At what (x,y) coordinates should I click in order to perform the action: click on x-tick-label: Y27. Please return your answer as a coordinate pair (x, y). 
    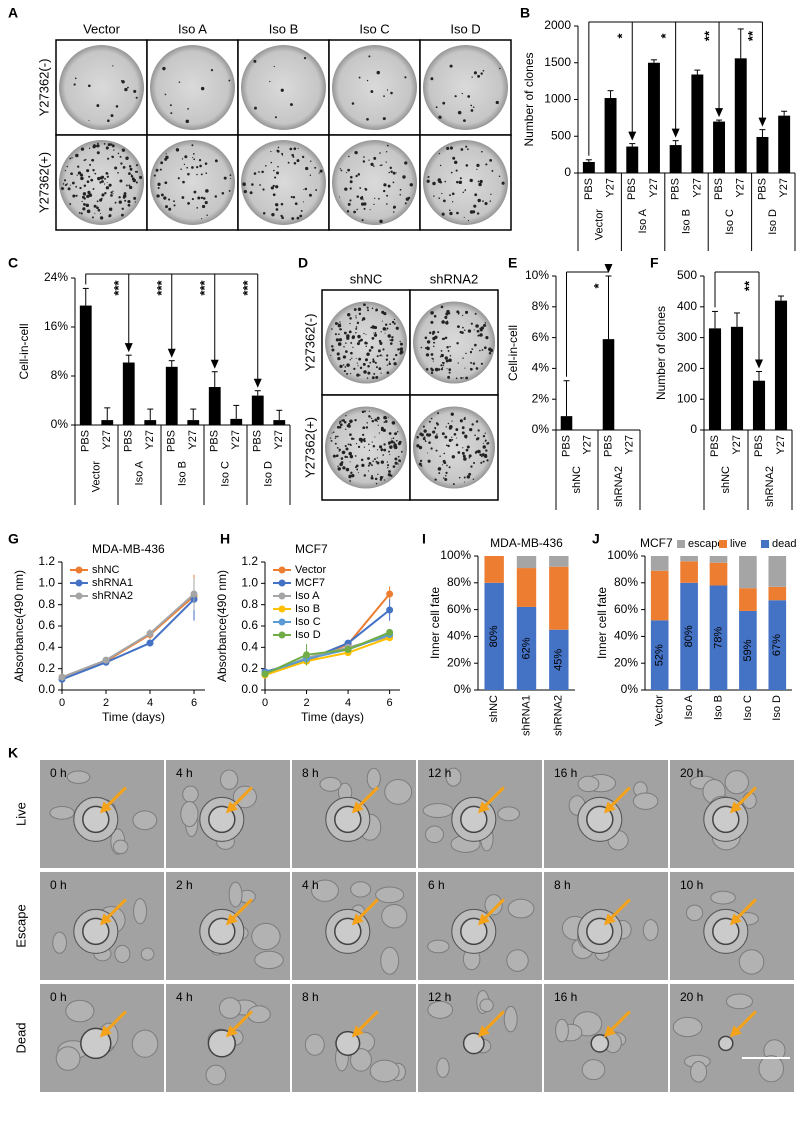
    Looking at the image, I should click on (737, 445).